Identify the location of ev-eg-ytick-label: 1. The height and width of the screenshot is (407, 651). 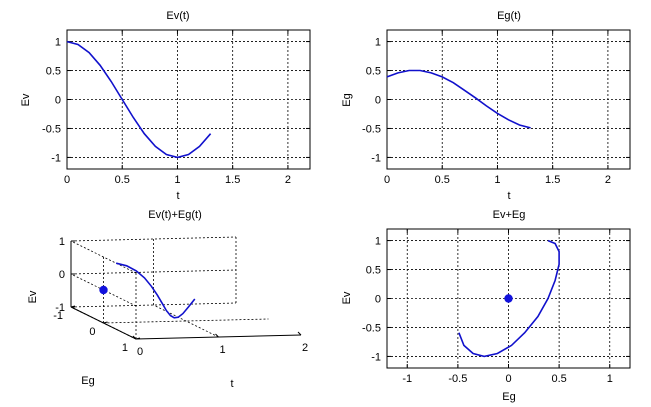
(378, 242).